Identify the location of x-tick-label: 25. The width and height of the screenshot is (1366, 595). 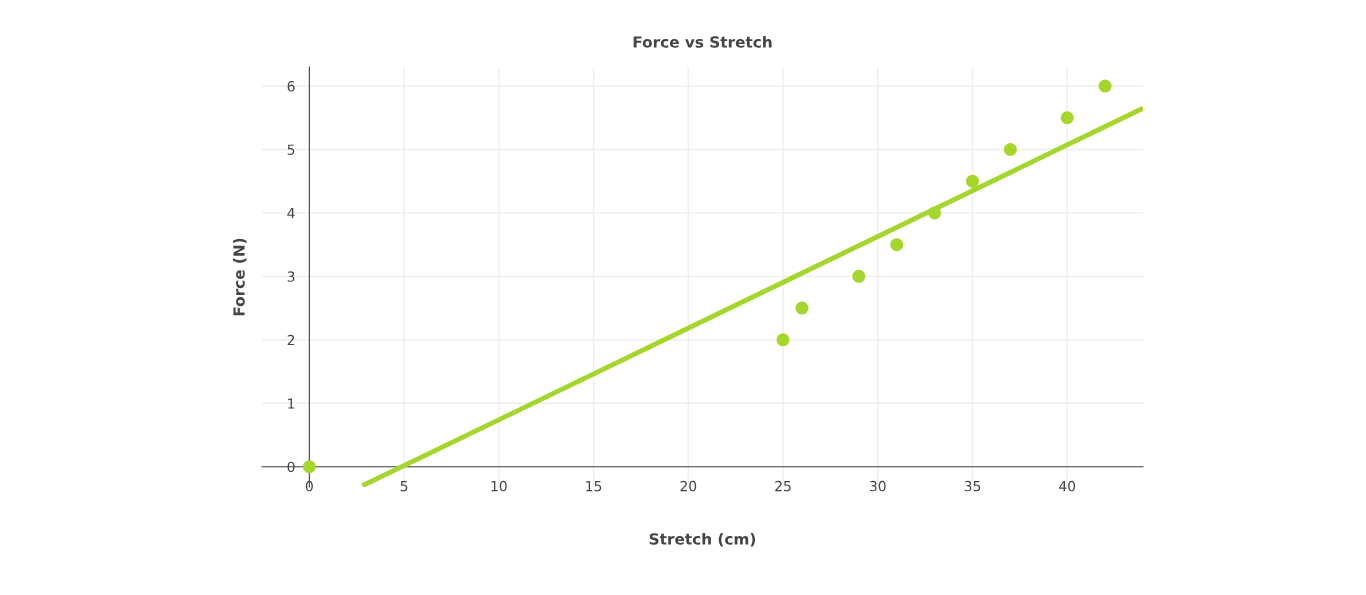
(783, 486).